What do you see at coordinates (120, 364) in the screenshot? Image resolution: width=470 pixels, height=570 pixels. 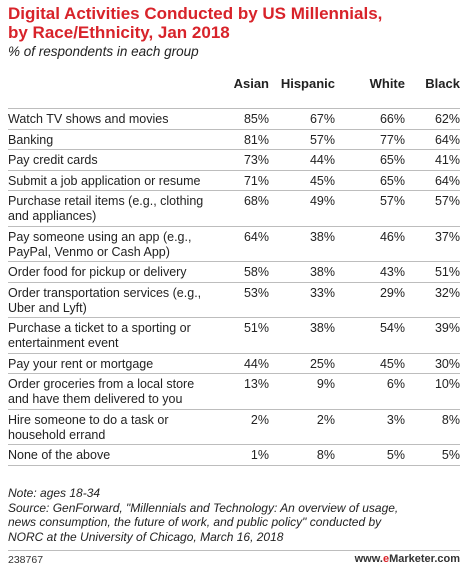 I see `row-label: Pay your rent or mortgage` at bounding box center [120, 364].